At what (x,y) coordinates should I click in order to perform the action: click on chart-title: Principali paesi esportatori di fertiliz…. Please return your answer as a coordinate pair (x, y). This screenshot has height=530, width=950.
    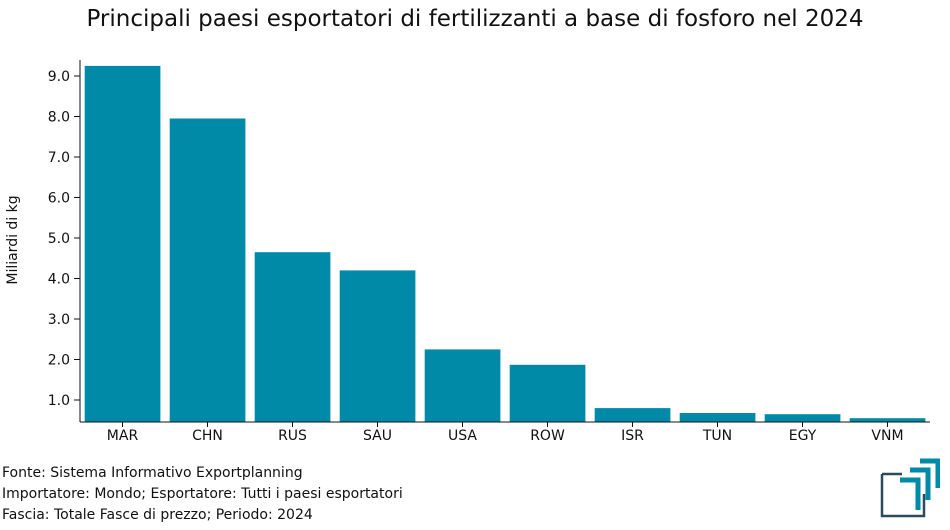
    Looking at the image, I should click on (475, 19).